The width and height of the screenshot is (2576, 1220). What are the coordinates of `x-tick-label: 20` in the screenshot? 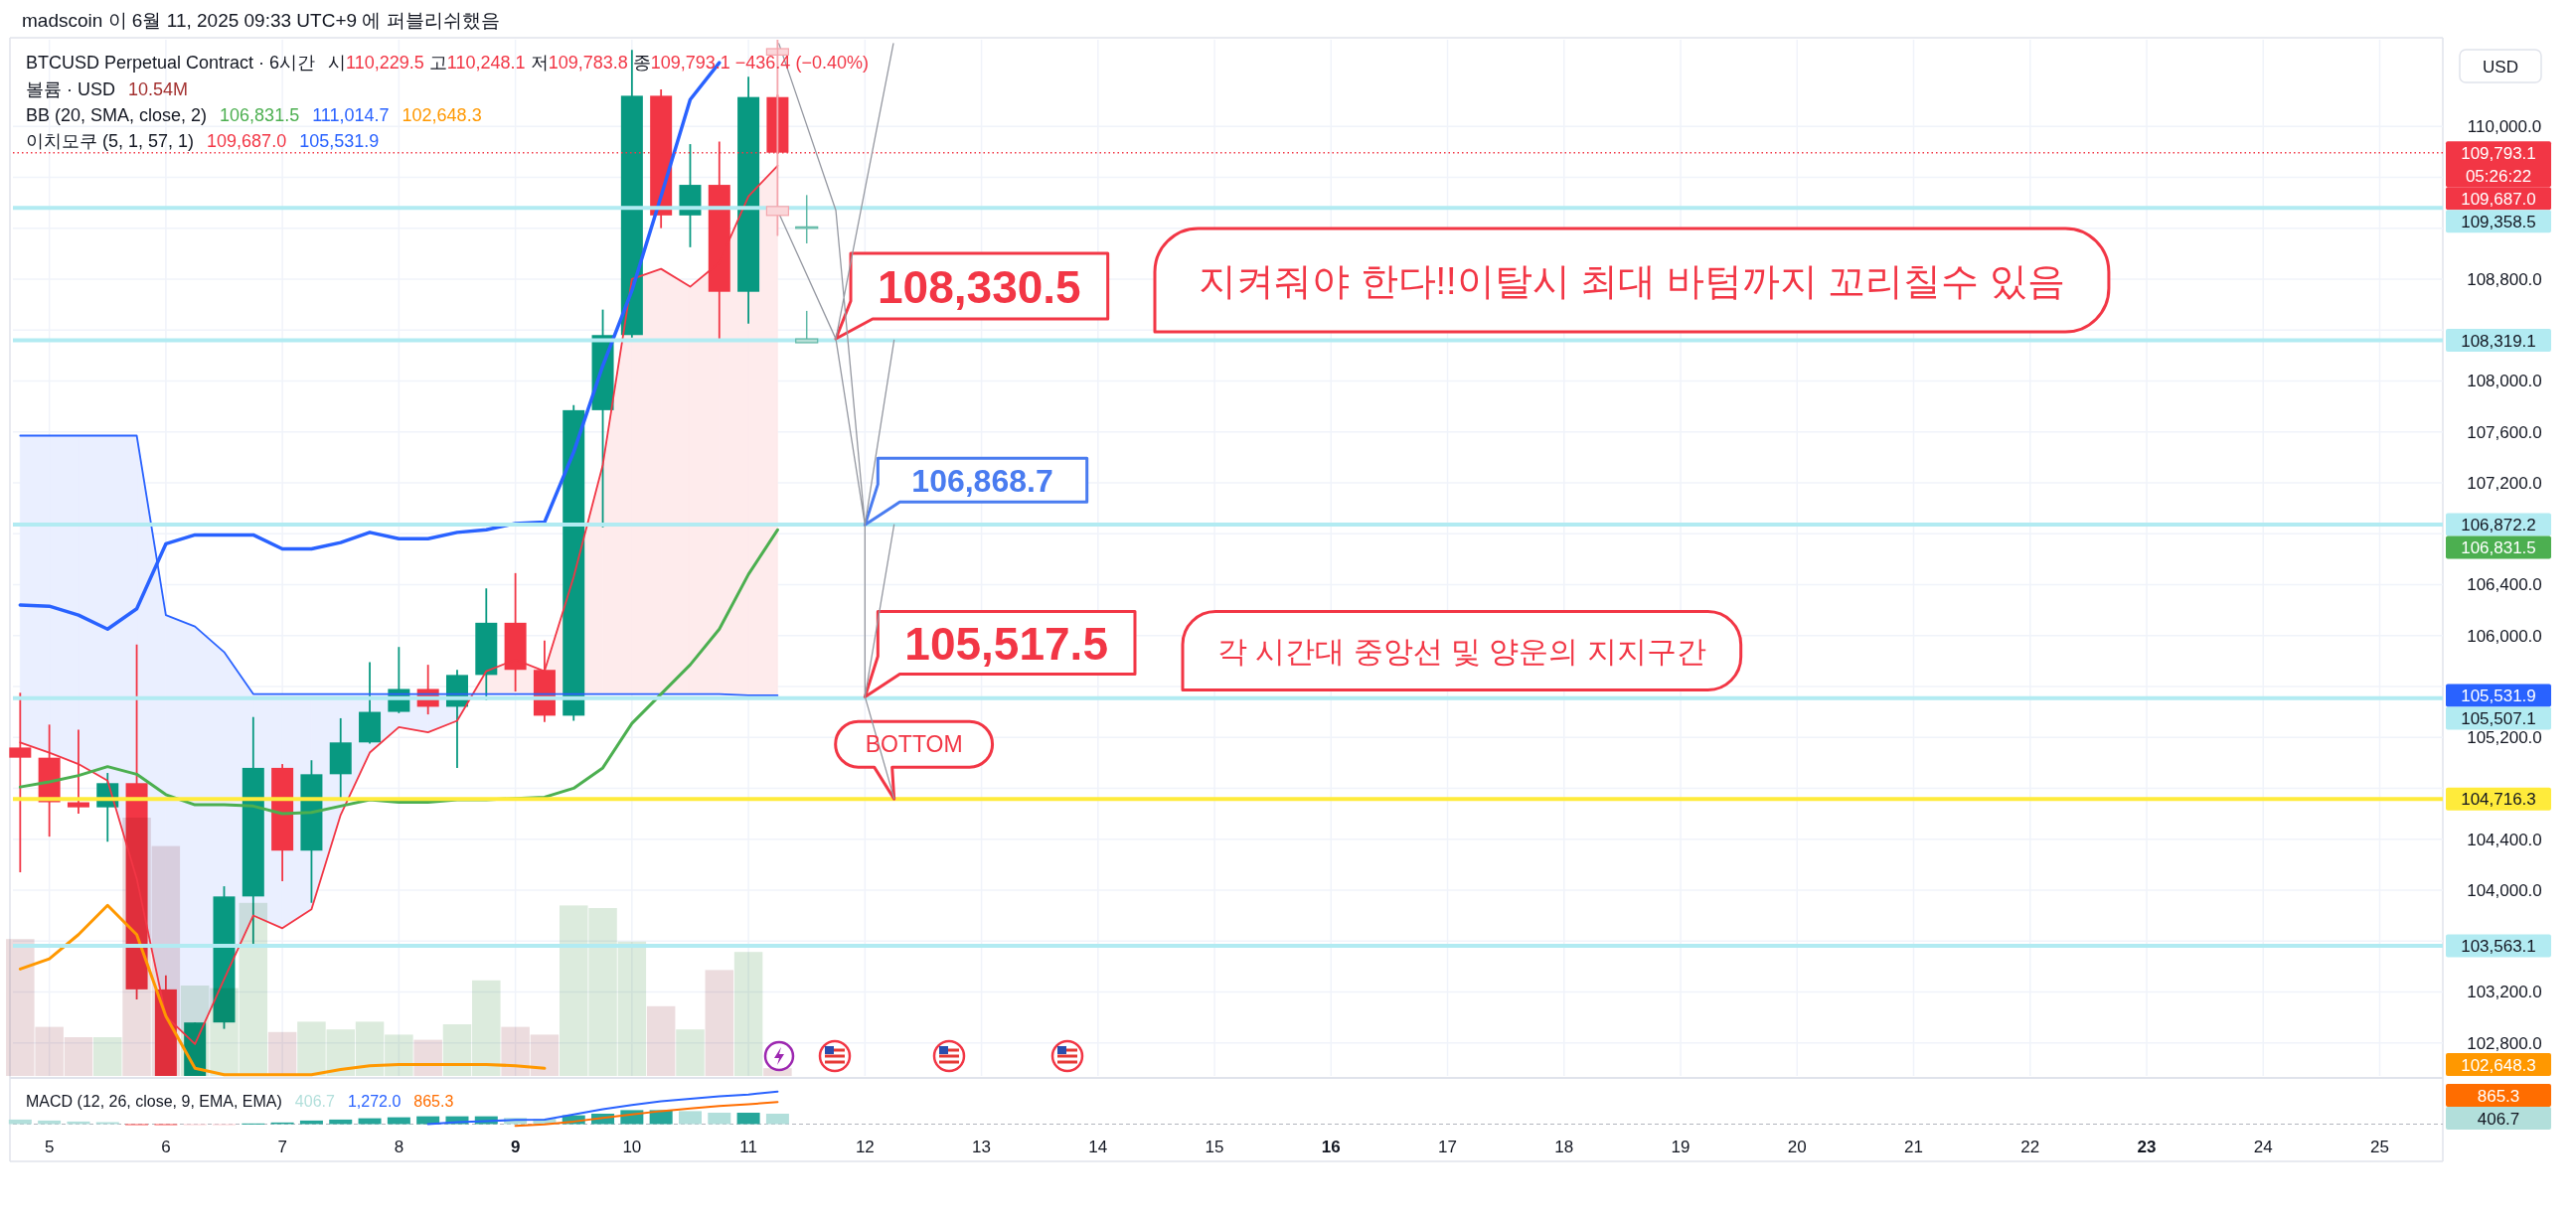 It's located at (1797, 1147).